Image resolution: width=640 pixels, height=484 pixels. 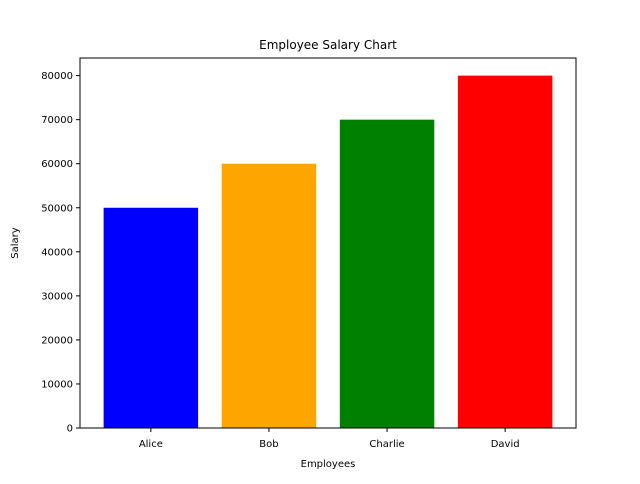 I want to click on y-tick-label: 30000, so click(x=57, y=296).